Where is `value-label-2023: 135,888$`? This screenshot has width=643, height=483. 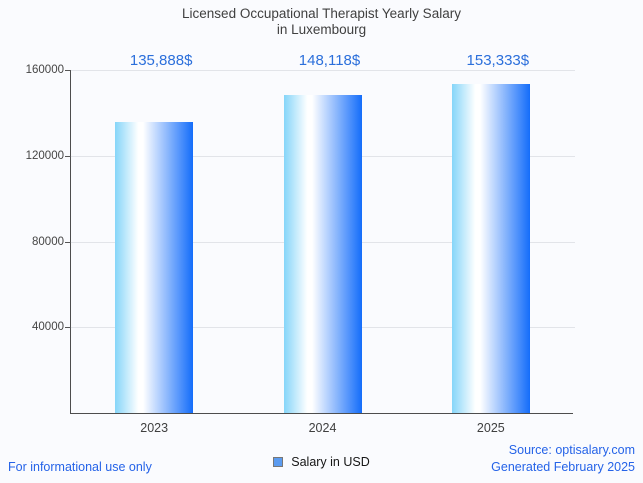
value-label-2023: 135,888$ is located at coordinates (161, 60).